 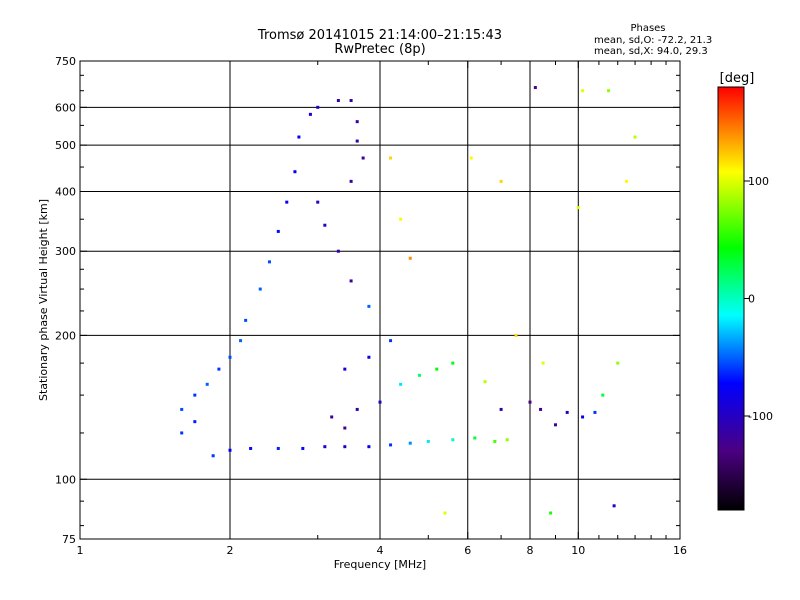 What do you see at coordinates (80, 550) in the screenshot?
I see `x-tick-label: 1` at bounding box center [80, 550].